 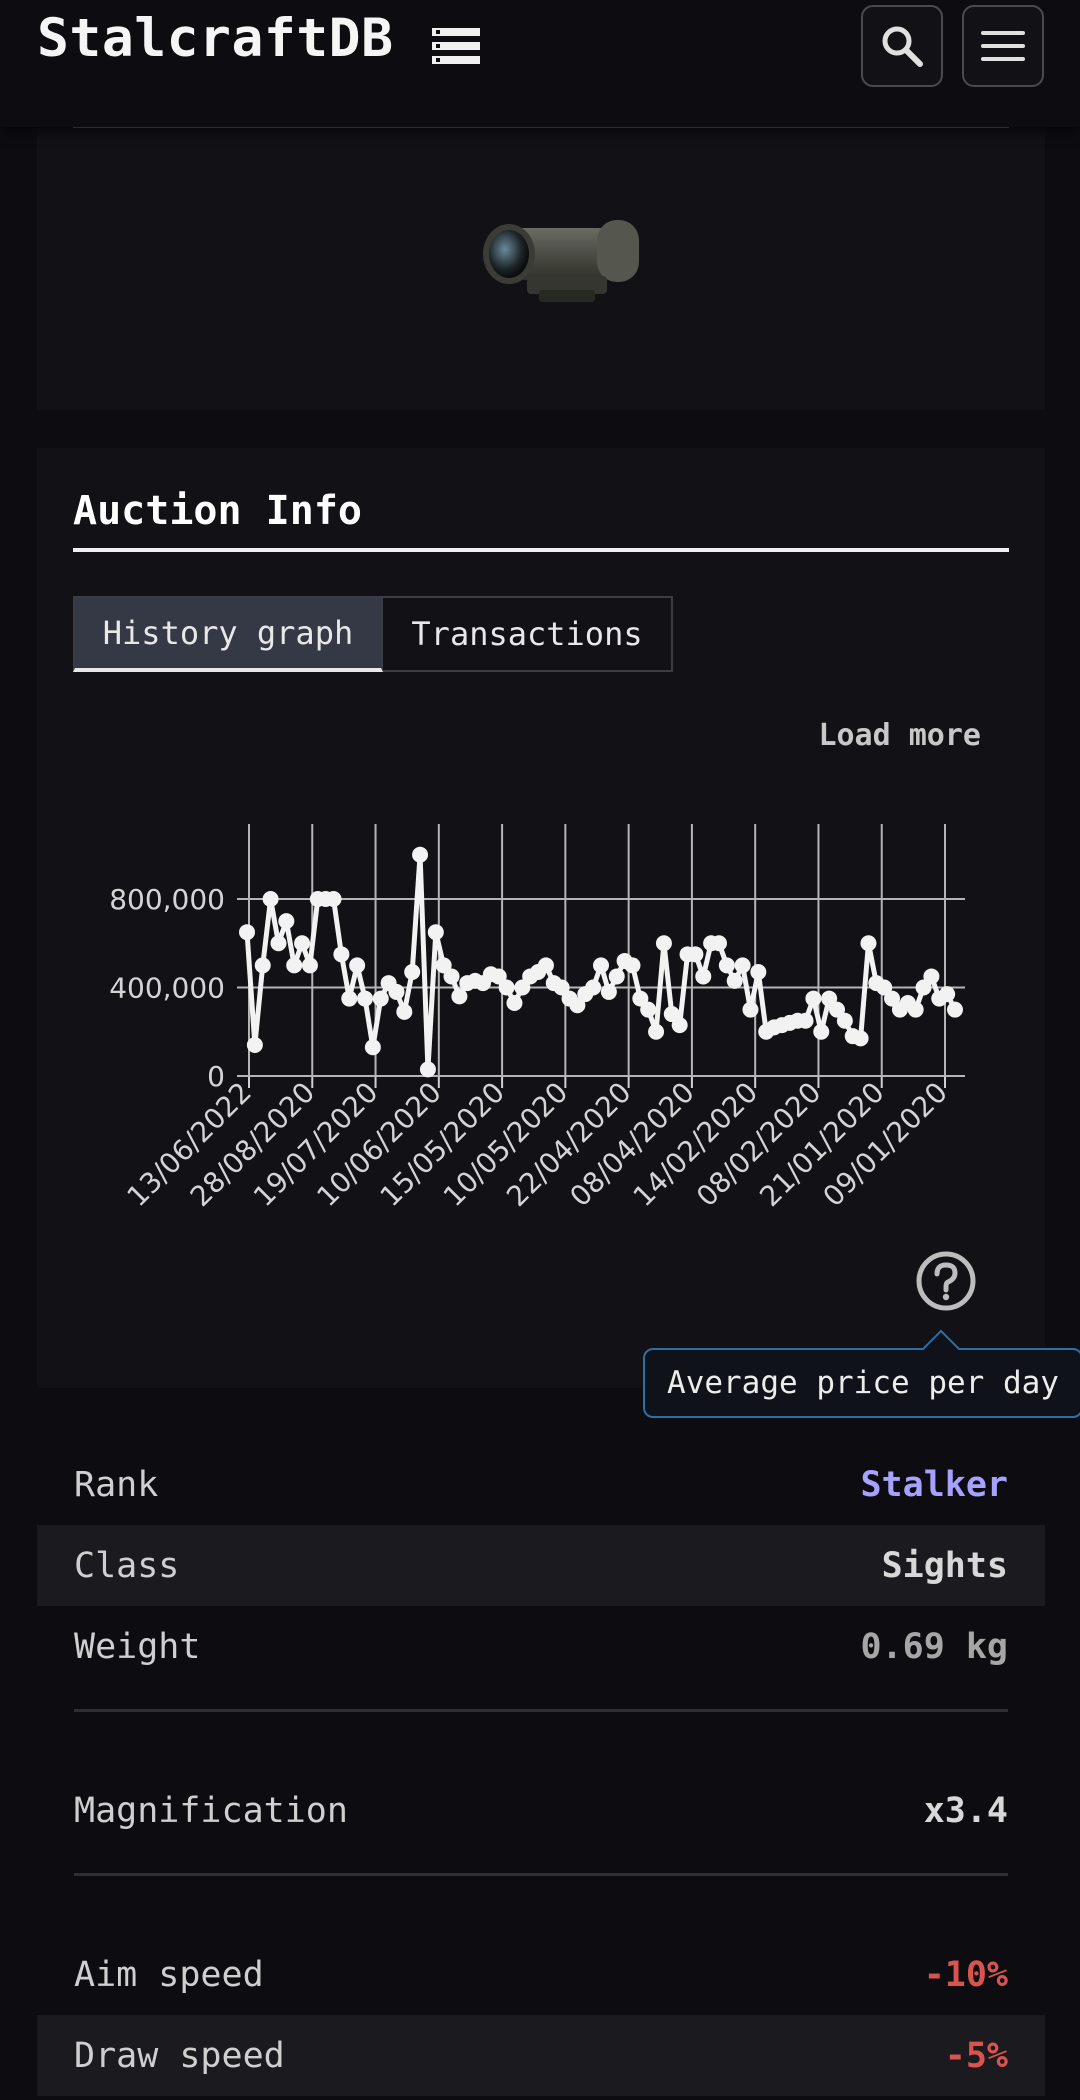 What do you see at coordinates (899, 735) in the screenshot?
I see `load-more-button: Load more` at bounding box center [899, 735].